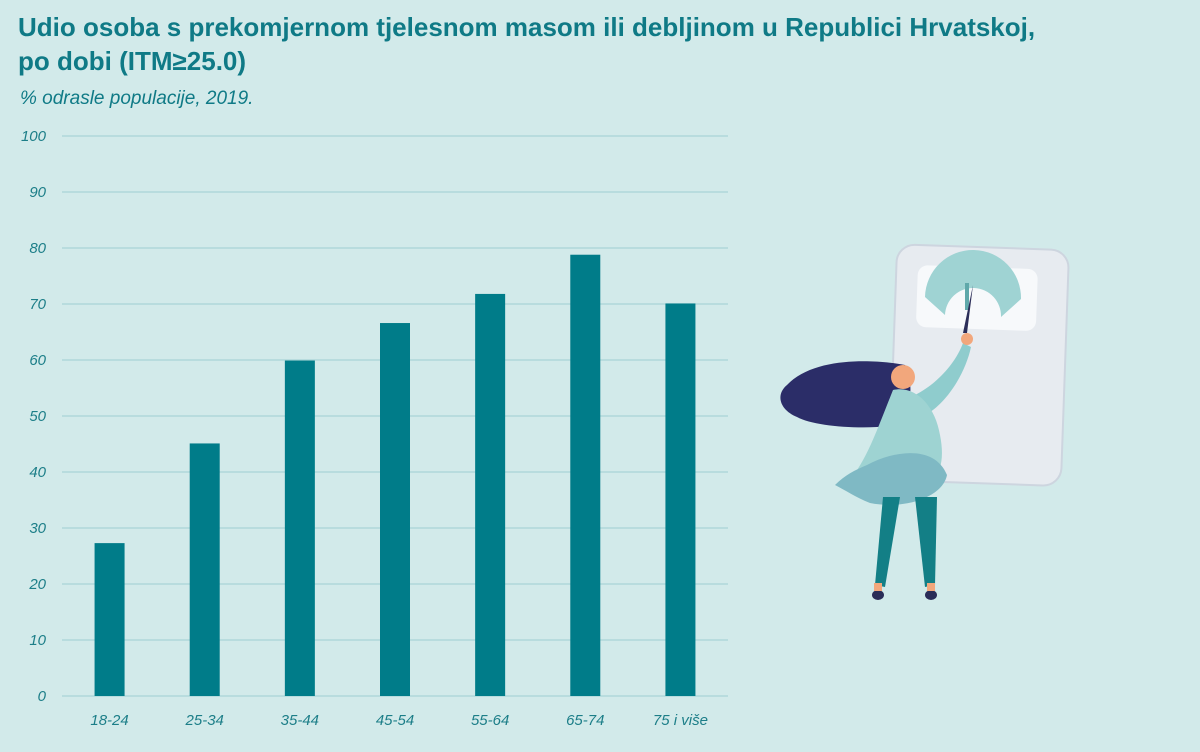 This screenshot has width=1200, height=752. I want to click on y-tick-label: 80, so click(37, 248).